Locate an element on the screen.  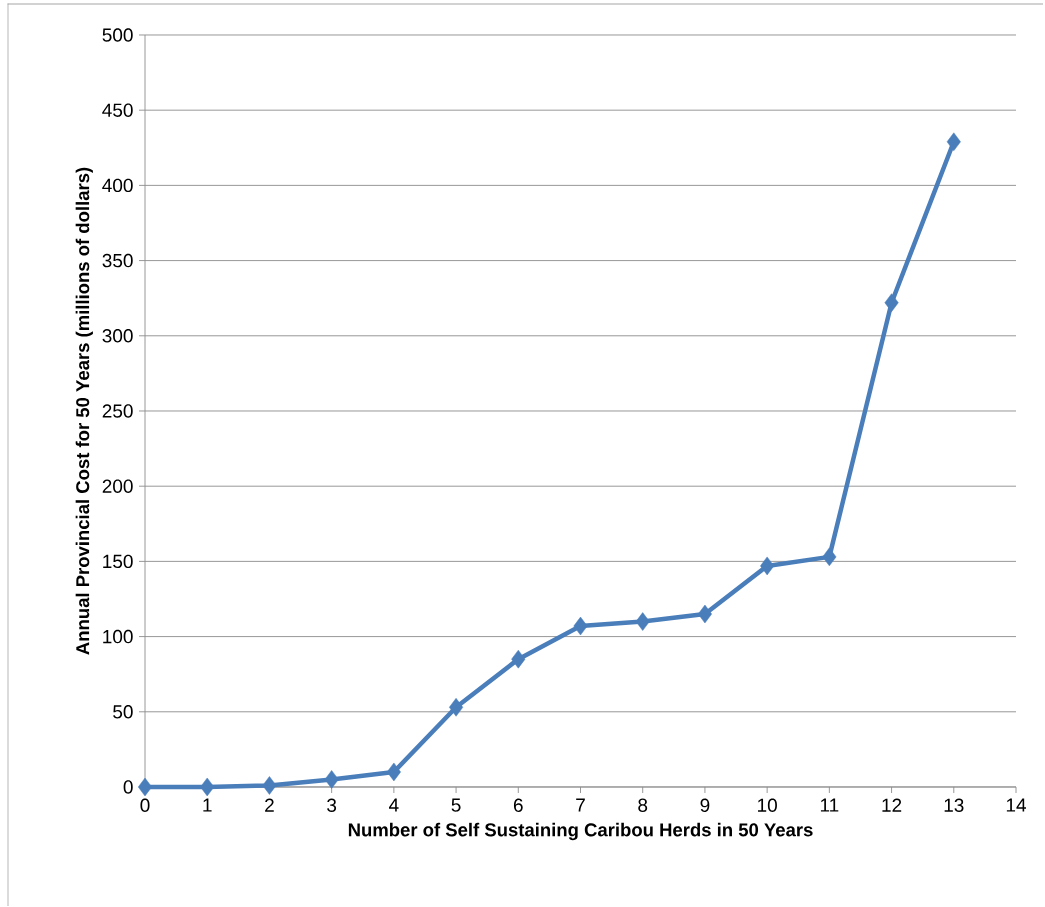
y-tick-label: 350 is located at coordinates (117, 260).